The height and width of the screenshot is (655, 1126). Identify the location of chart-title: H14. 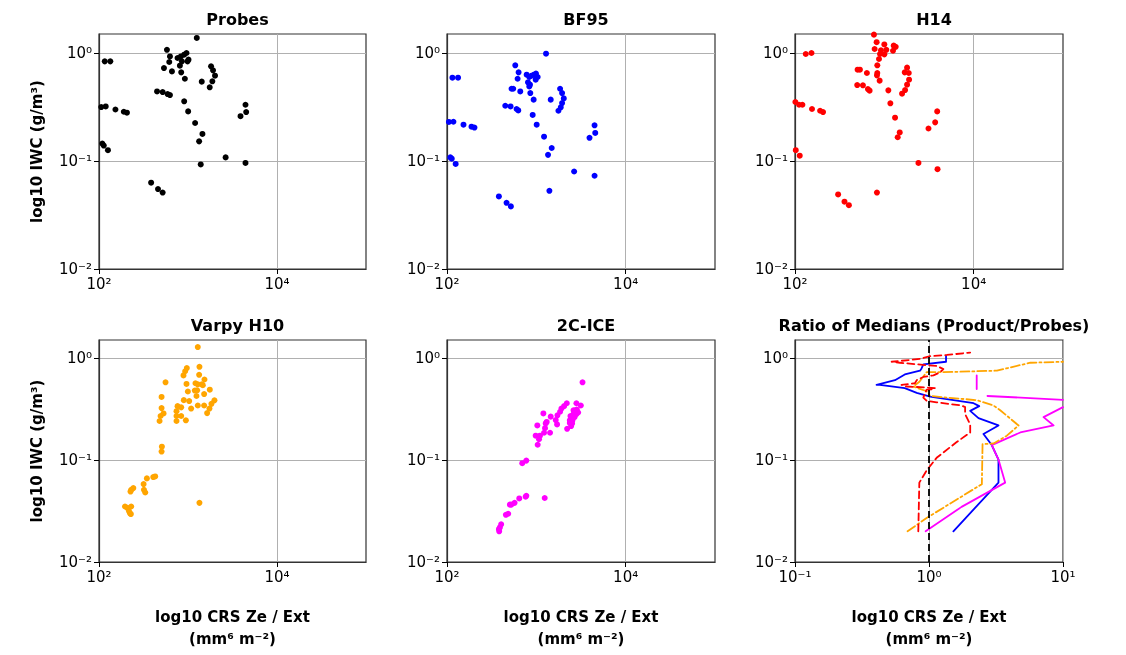
(934, 19).